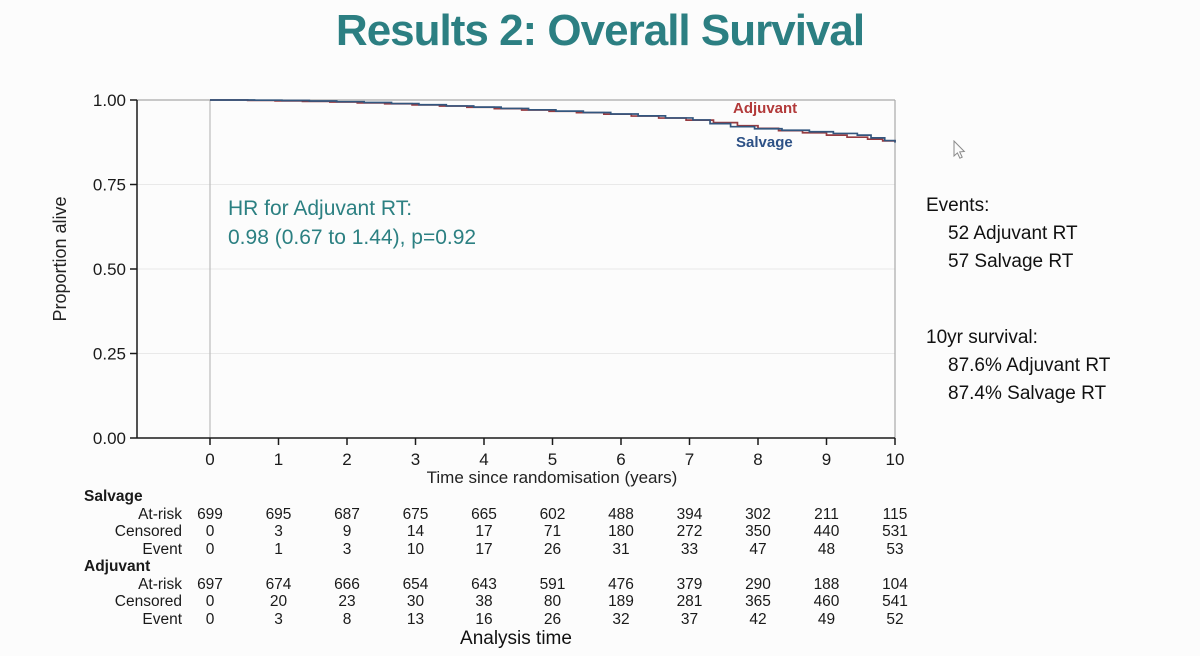 The height and width of the screenshot is (656, 1200). Describe the element at coordinates (1011, 261) in the screenshot. I see `events-salvage: 57 Salvage RT` at that location.